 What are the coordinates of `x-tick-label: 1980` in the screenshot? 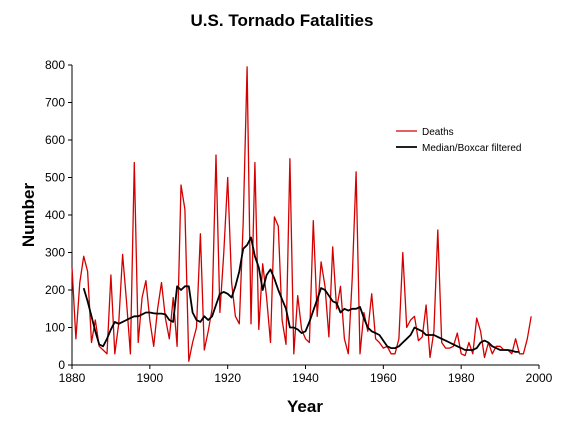 It's located at (461, 378).